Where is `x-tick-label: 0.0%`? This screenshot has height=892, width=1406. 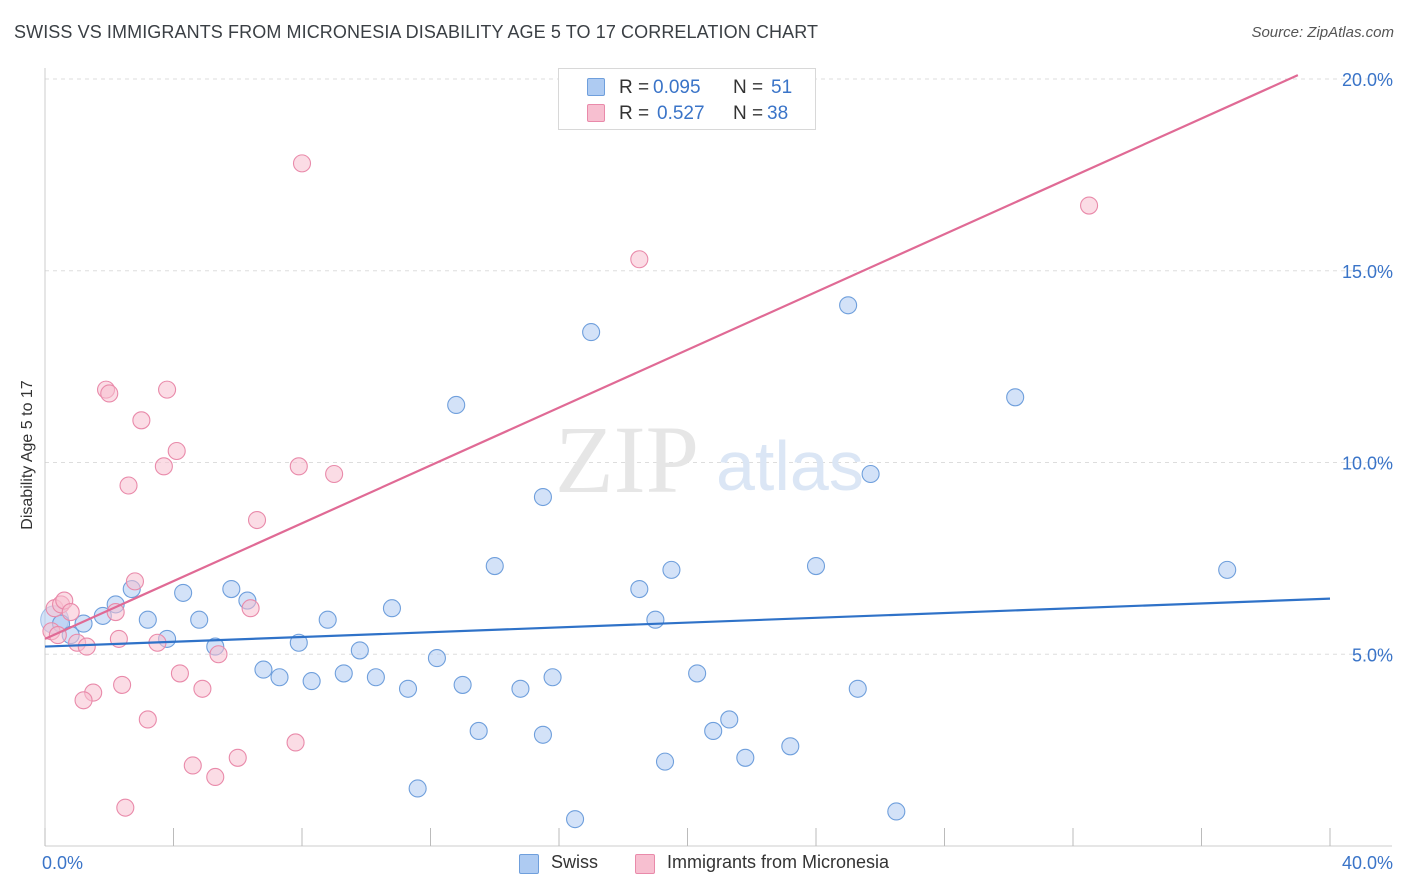
x-tick-label: 0.0% is located at coordinates (62, 863).